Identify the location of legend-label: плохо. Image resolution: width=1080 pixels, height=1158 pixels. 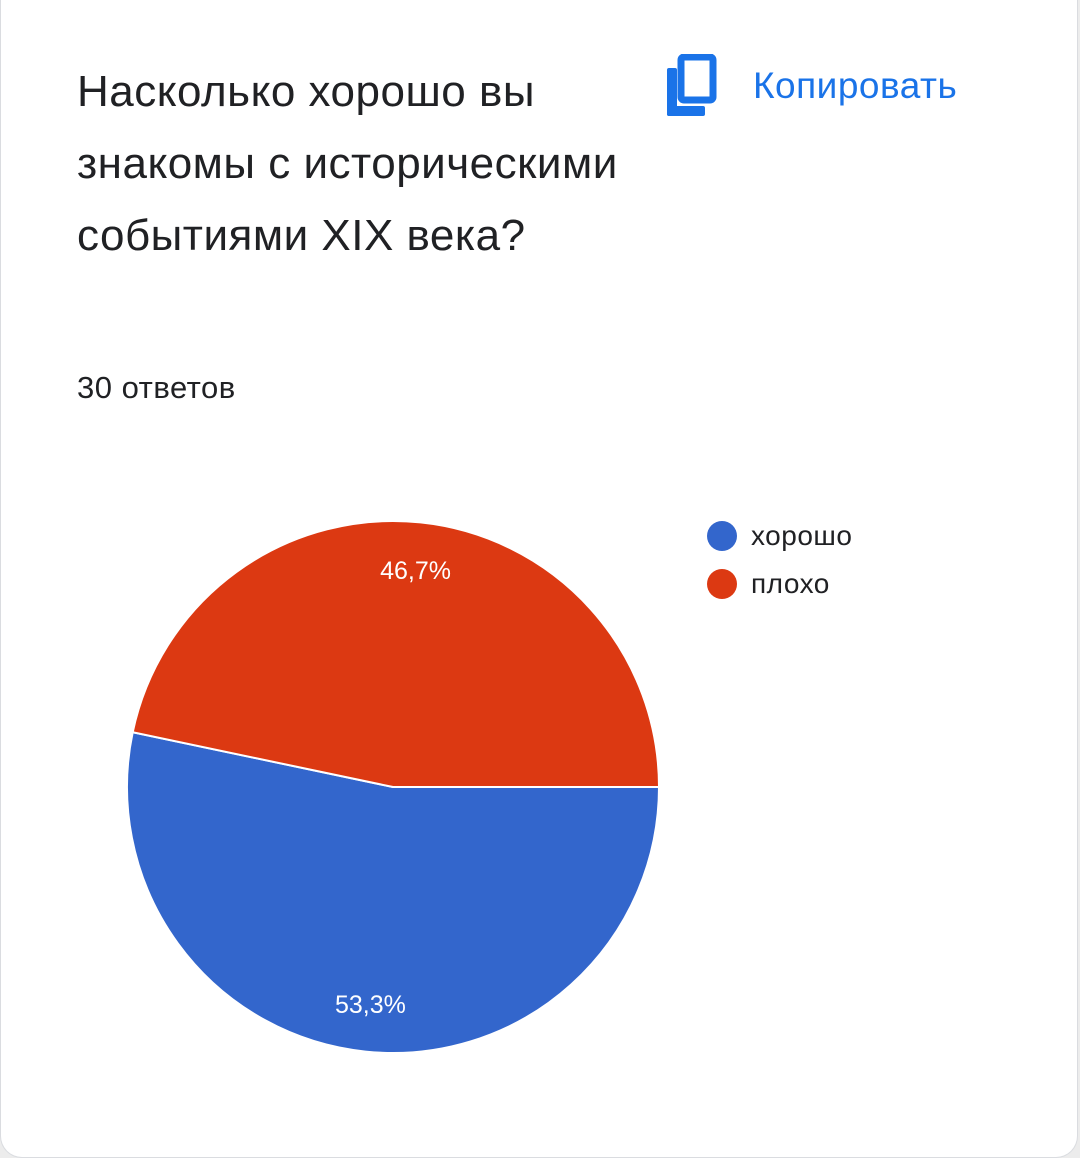
(790, 583).